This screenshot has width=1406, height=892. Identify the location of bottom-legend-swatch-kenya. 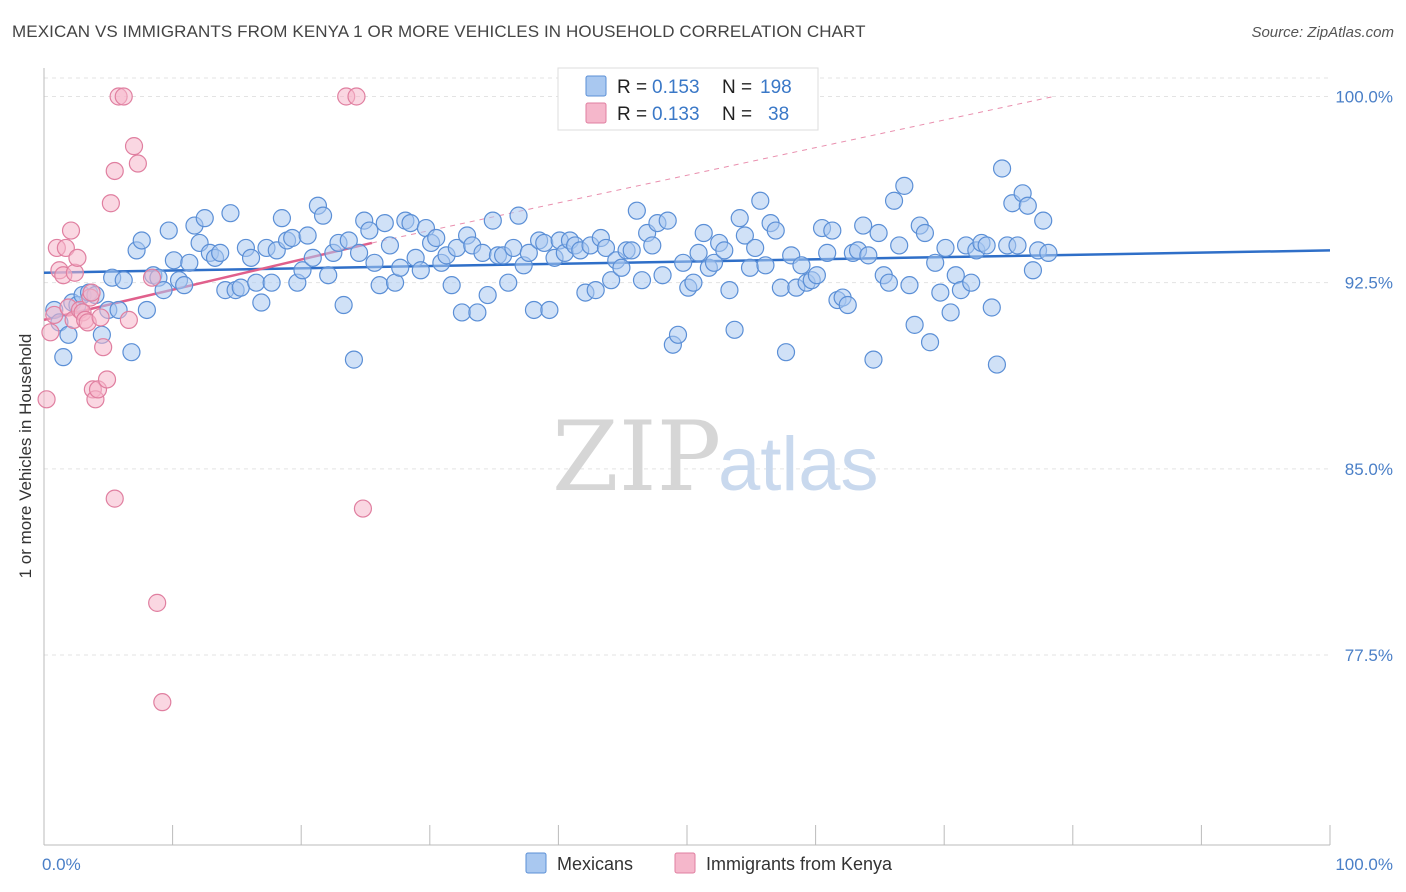
(685, 863).